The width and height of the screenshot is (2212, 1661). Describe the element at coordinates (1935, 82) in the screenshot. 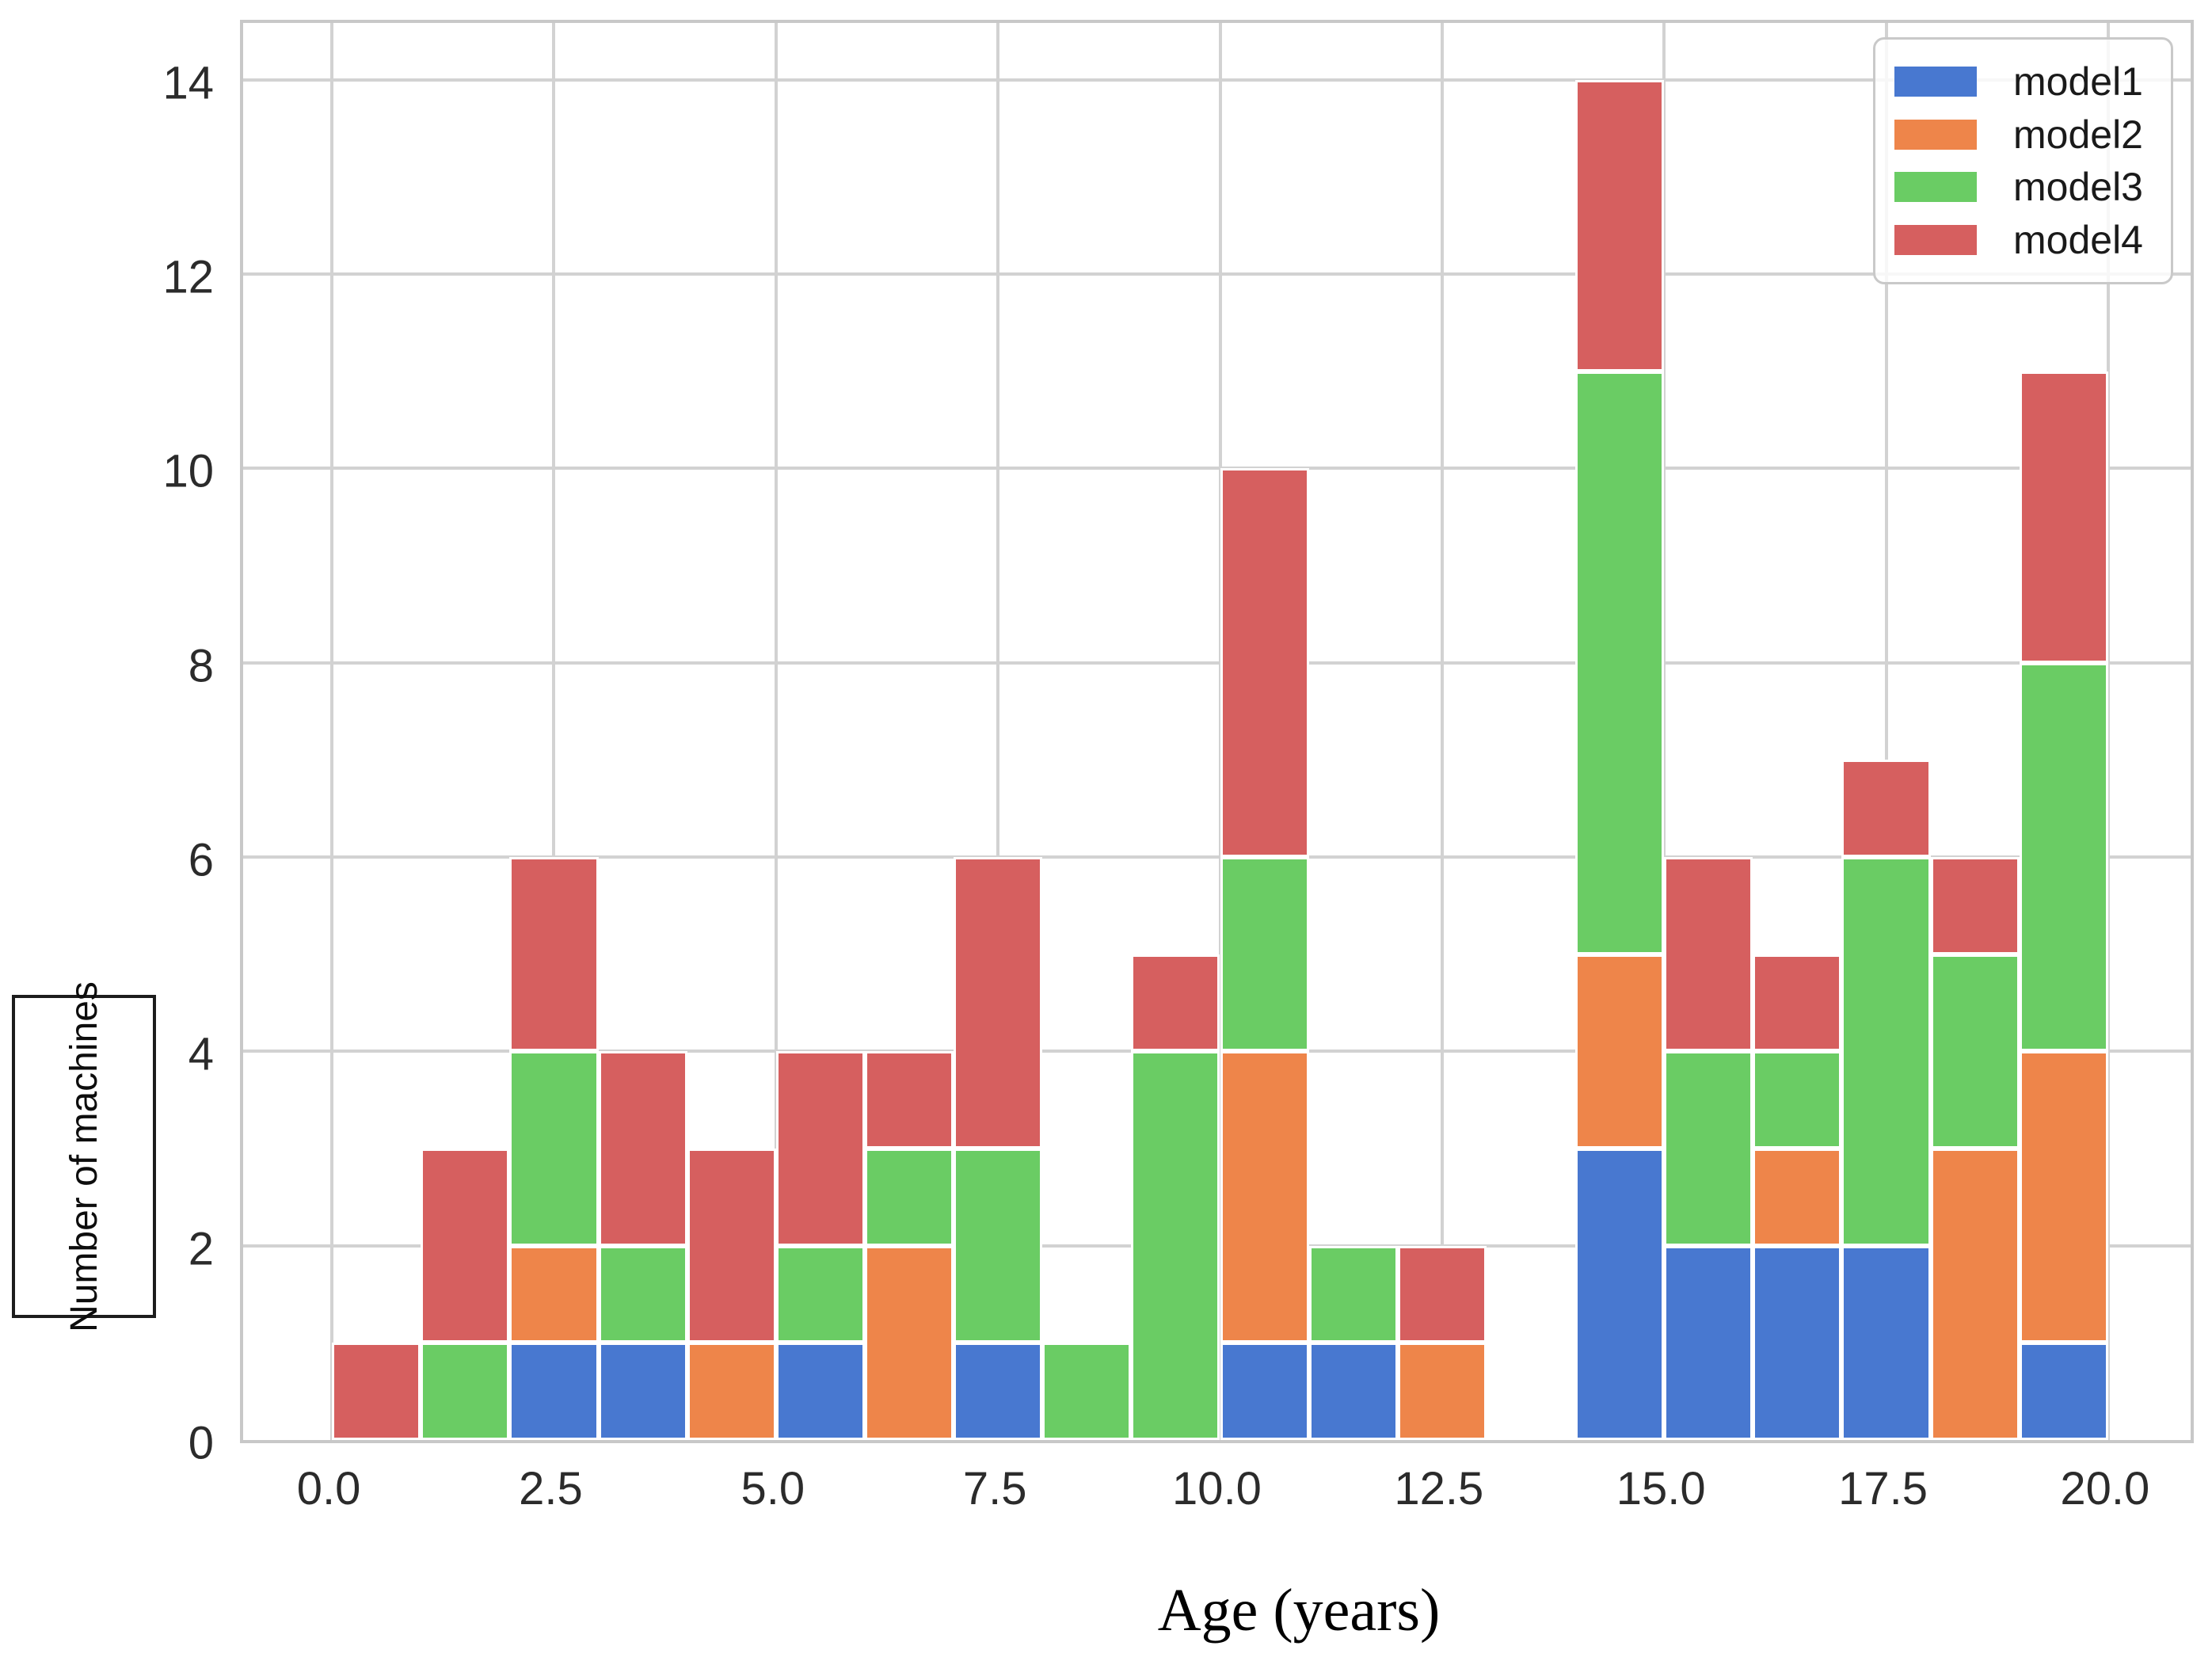

I see `legend-swatch-model1` at that location.